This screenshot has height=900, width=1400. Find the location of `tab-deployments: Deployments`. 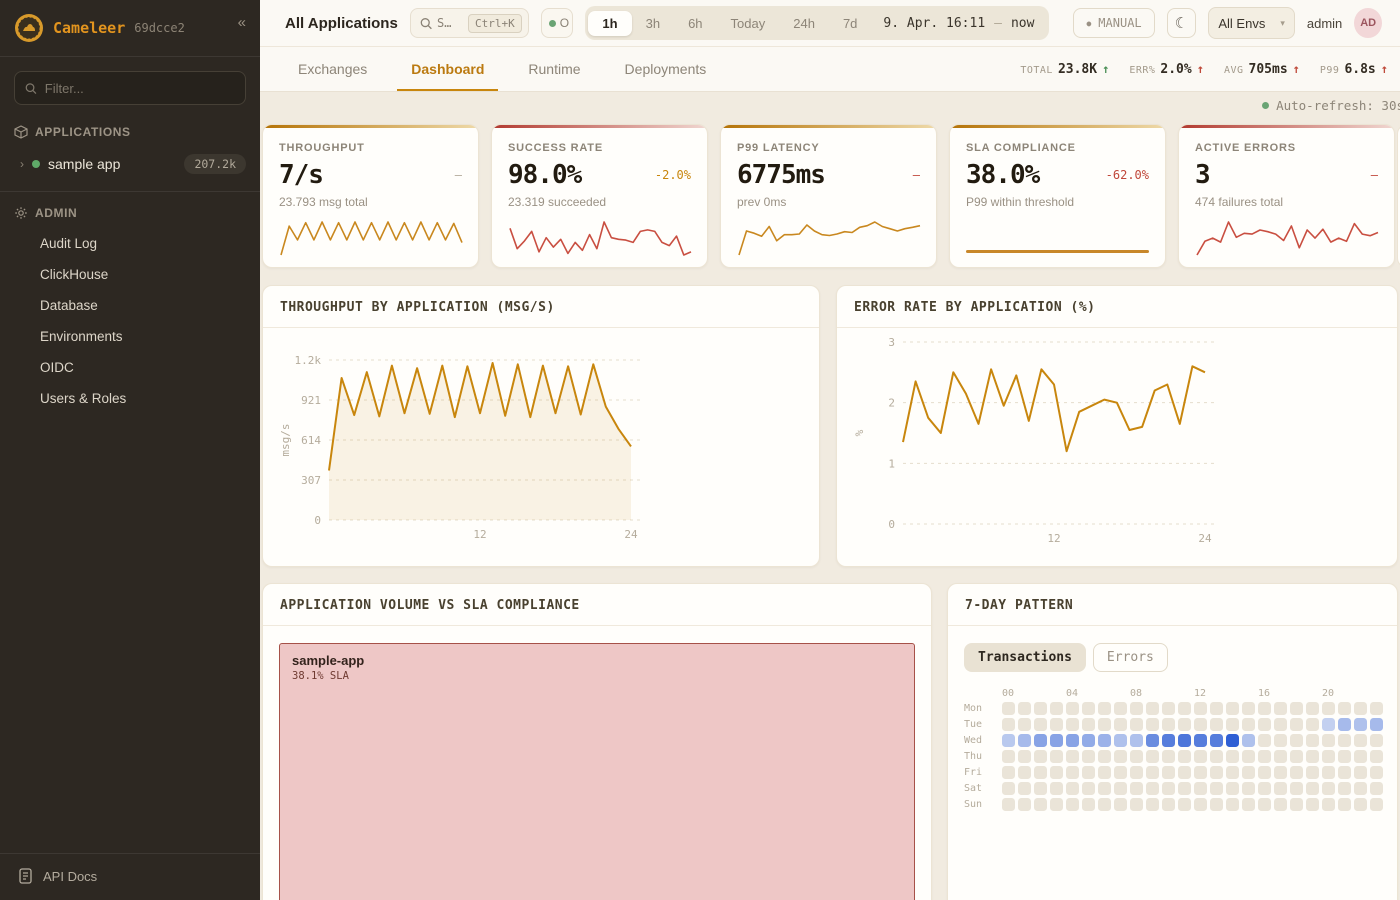

tab-deployments: Deployments is located at coordinates (665, 69).